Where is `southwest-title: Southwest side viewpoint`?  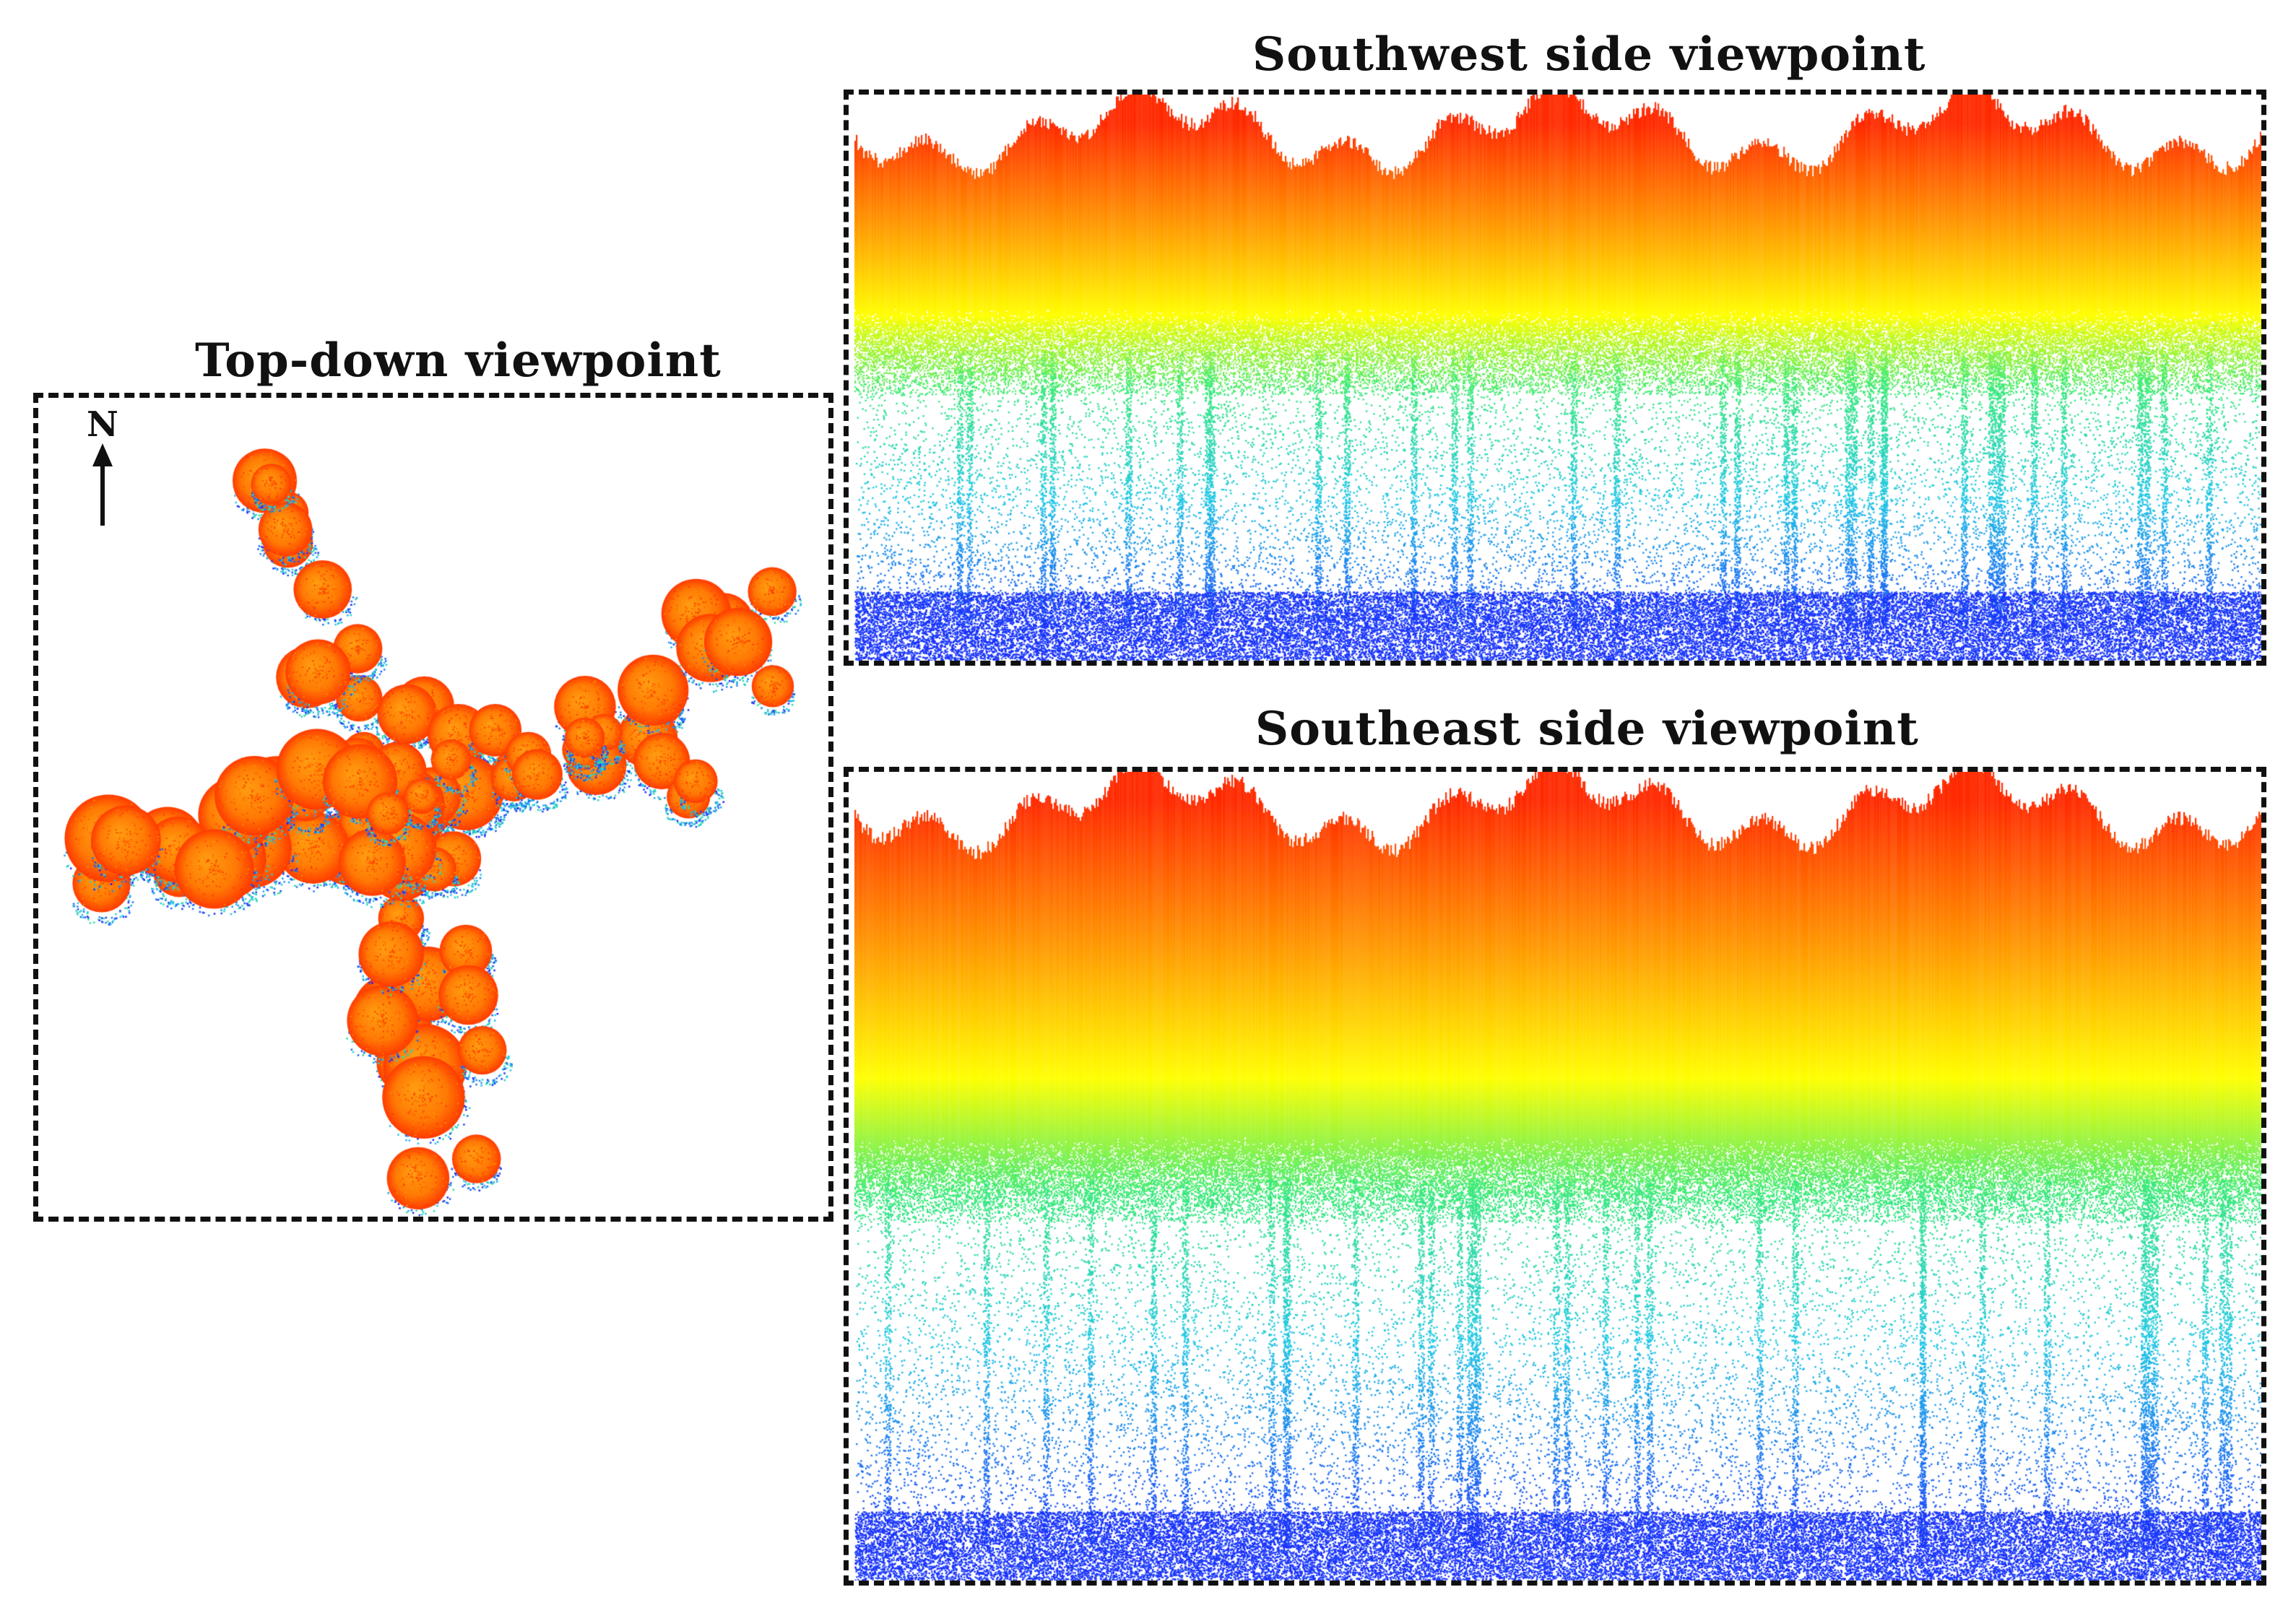
southwest-title: Southwest side viewpoint is located at coordinates (1589, 54).